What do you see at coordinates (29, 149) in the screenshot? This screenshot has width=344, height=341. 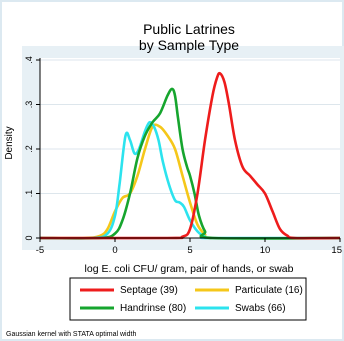 I see `y-tick-label: .2` at bounding box center [29, 149].